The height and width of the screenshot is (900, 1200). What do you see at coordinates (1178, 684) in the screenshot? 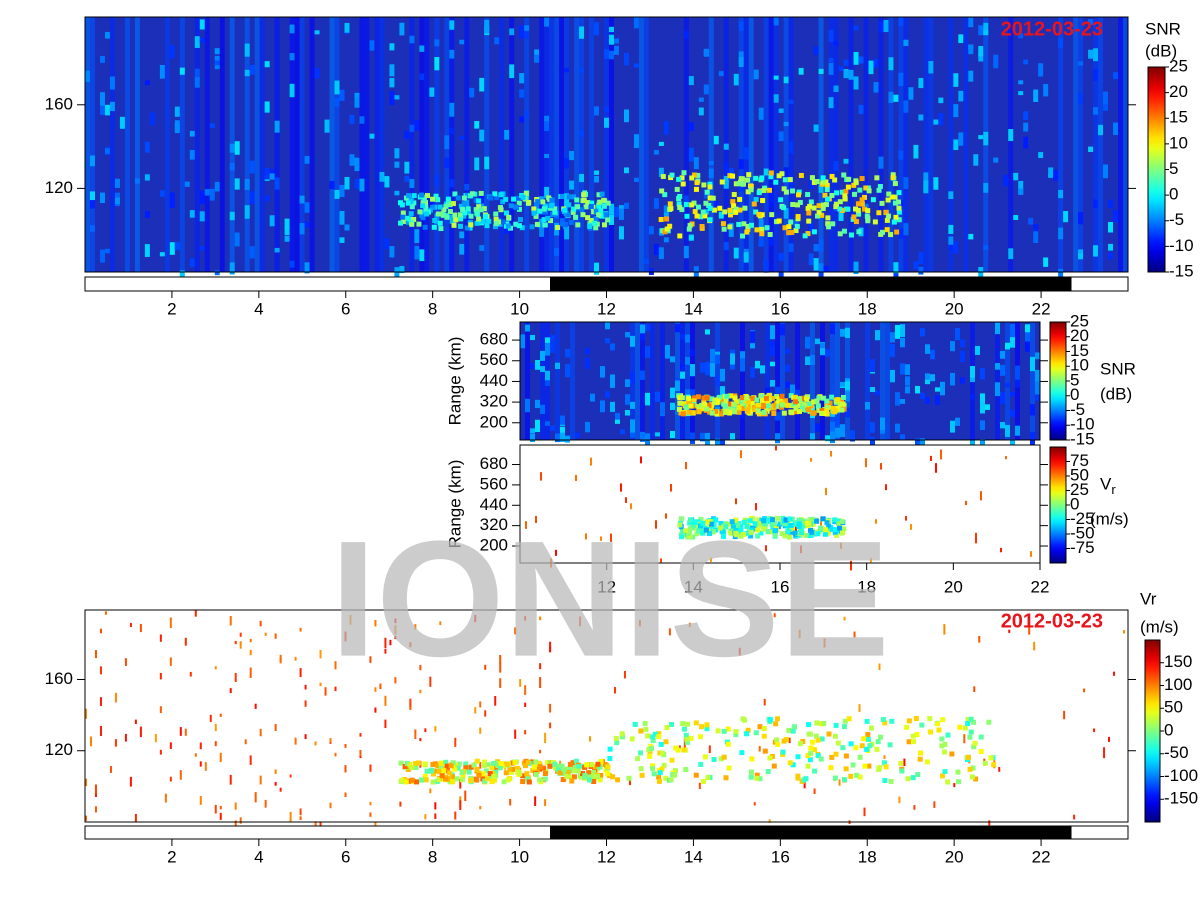
I see `colorbar-tick-label: 100` at bounding box center [1178, 684].